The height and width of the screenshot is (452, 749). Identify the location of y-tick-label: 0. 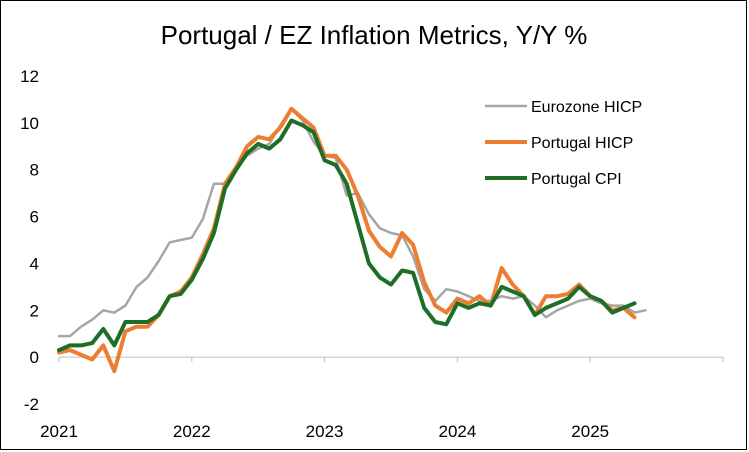
(34, 357).